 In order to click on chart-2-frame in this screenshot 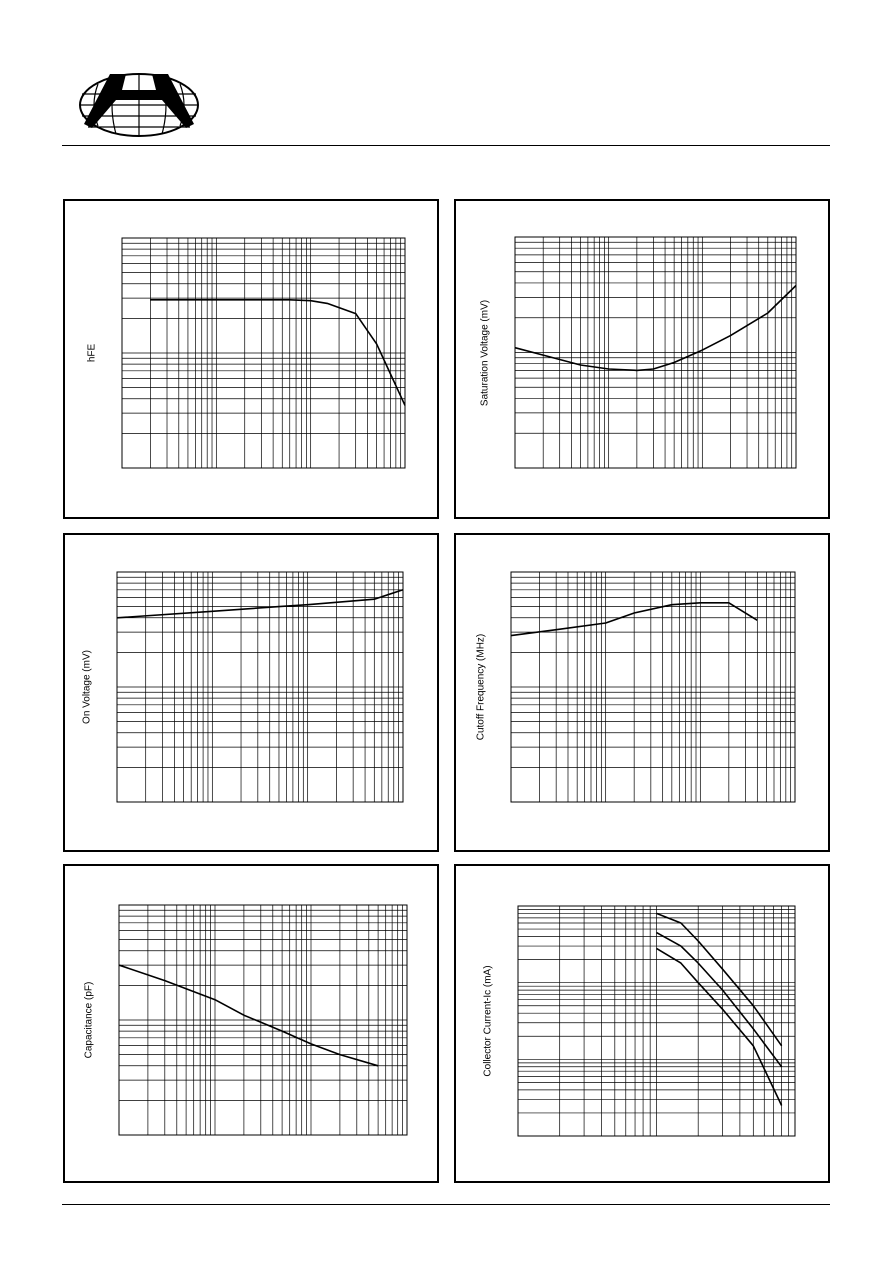, I will do `click(260, 687)`.